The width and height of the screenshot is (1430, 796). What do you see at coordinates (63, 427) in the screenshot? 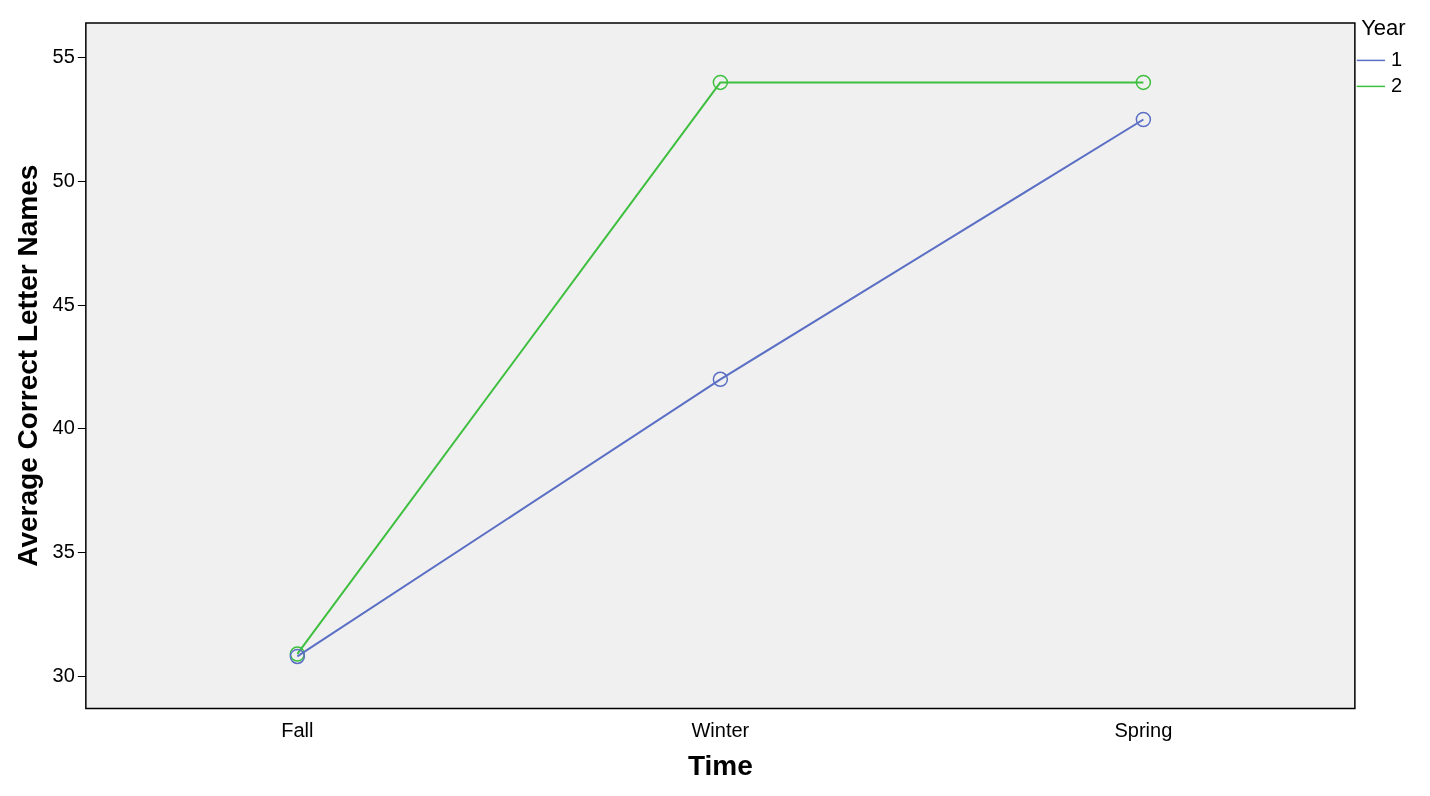
I see `y-tick-label: 40` at bounding box center [63, 427].